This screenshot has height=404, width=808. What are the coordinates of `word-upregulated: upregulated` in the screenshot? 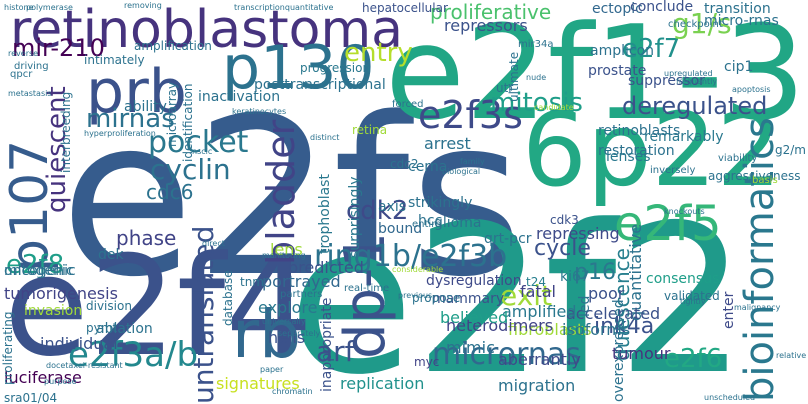 It's located at (688, 73).